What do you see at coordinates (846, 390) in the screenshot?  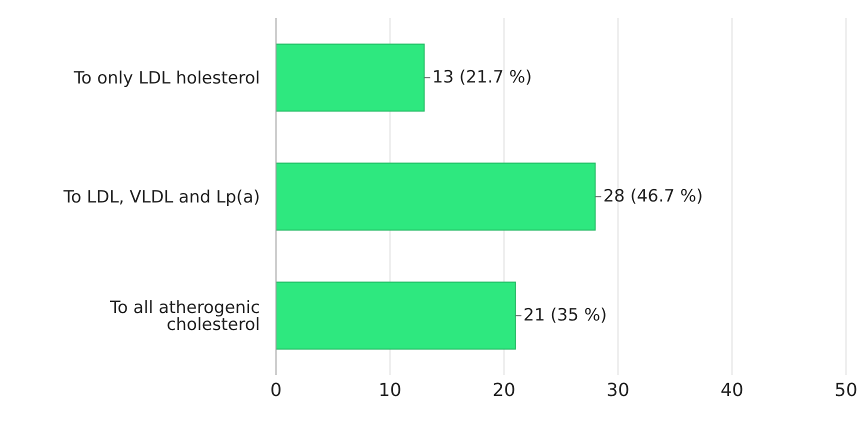 I see `x-tick-label: 50` at bounding box center [846, 390].